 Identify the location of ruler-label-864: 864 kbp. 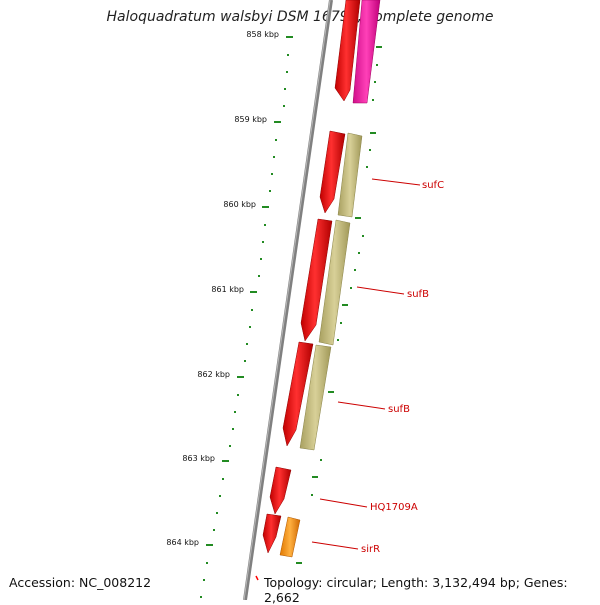
(182, 542).